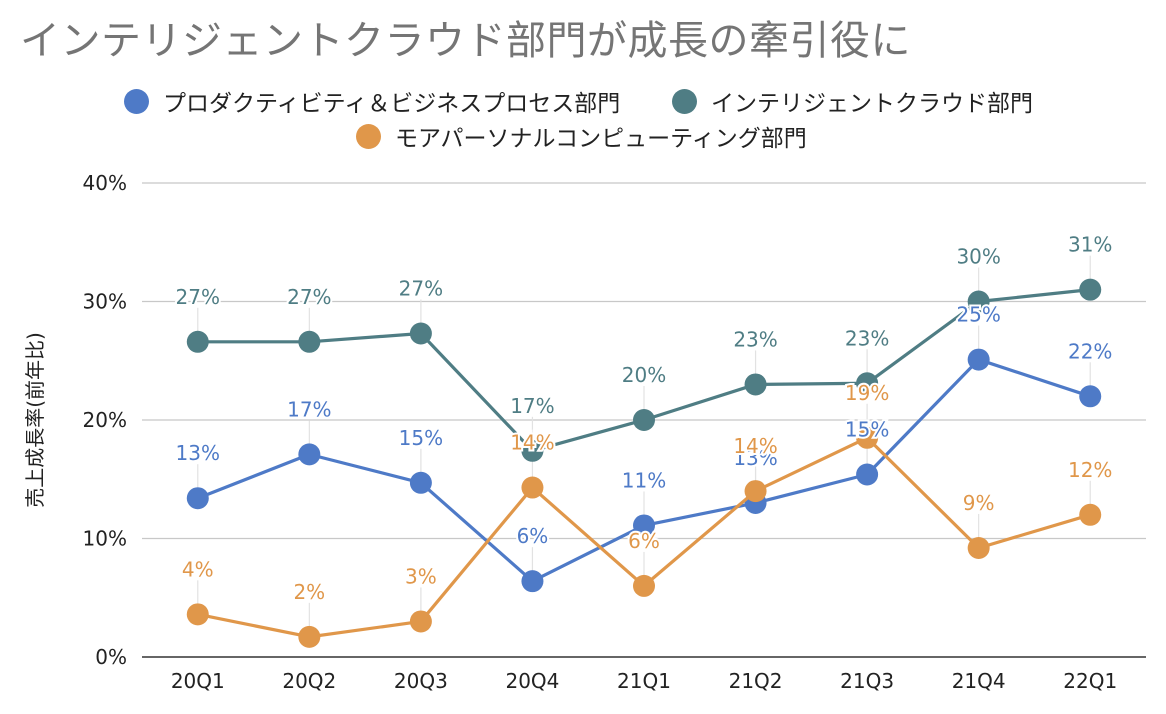 Image resolution: width=1166 pixels, height=714 pixels. I want to click on data-label: 3%, so click(421, 576).